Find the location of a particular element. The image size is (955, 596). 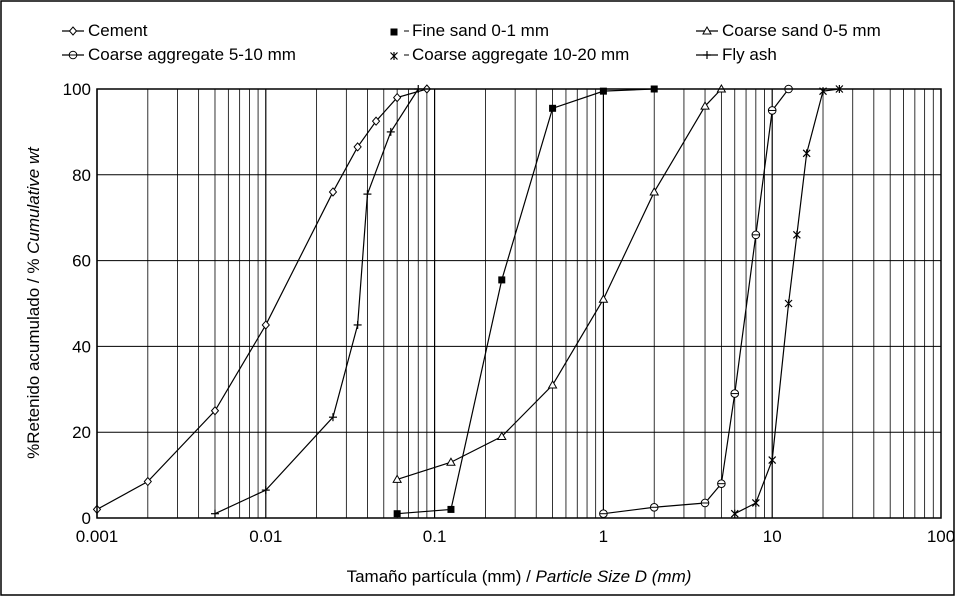

x-tick-label: 0.01 is located at coordinates (265, 536).